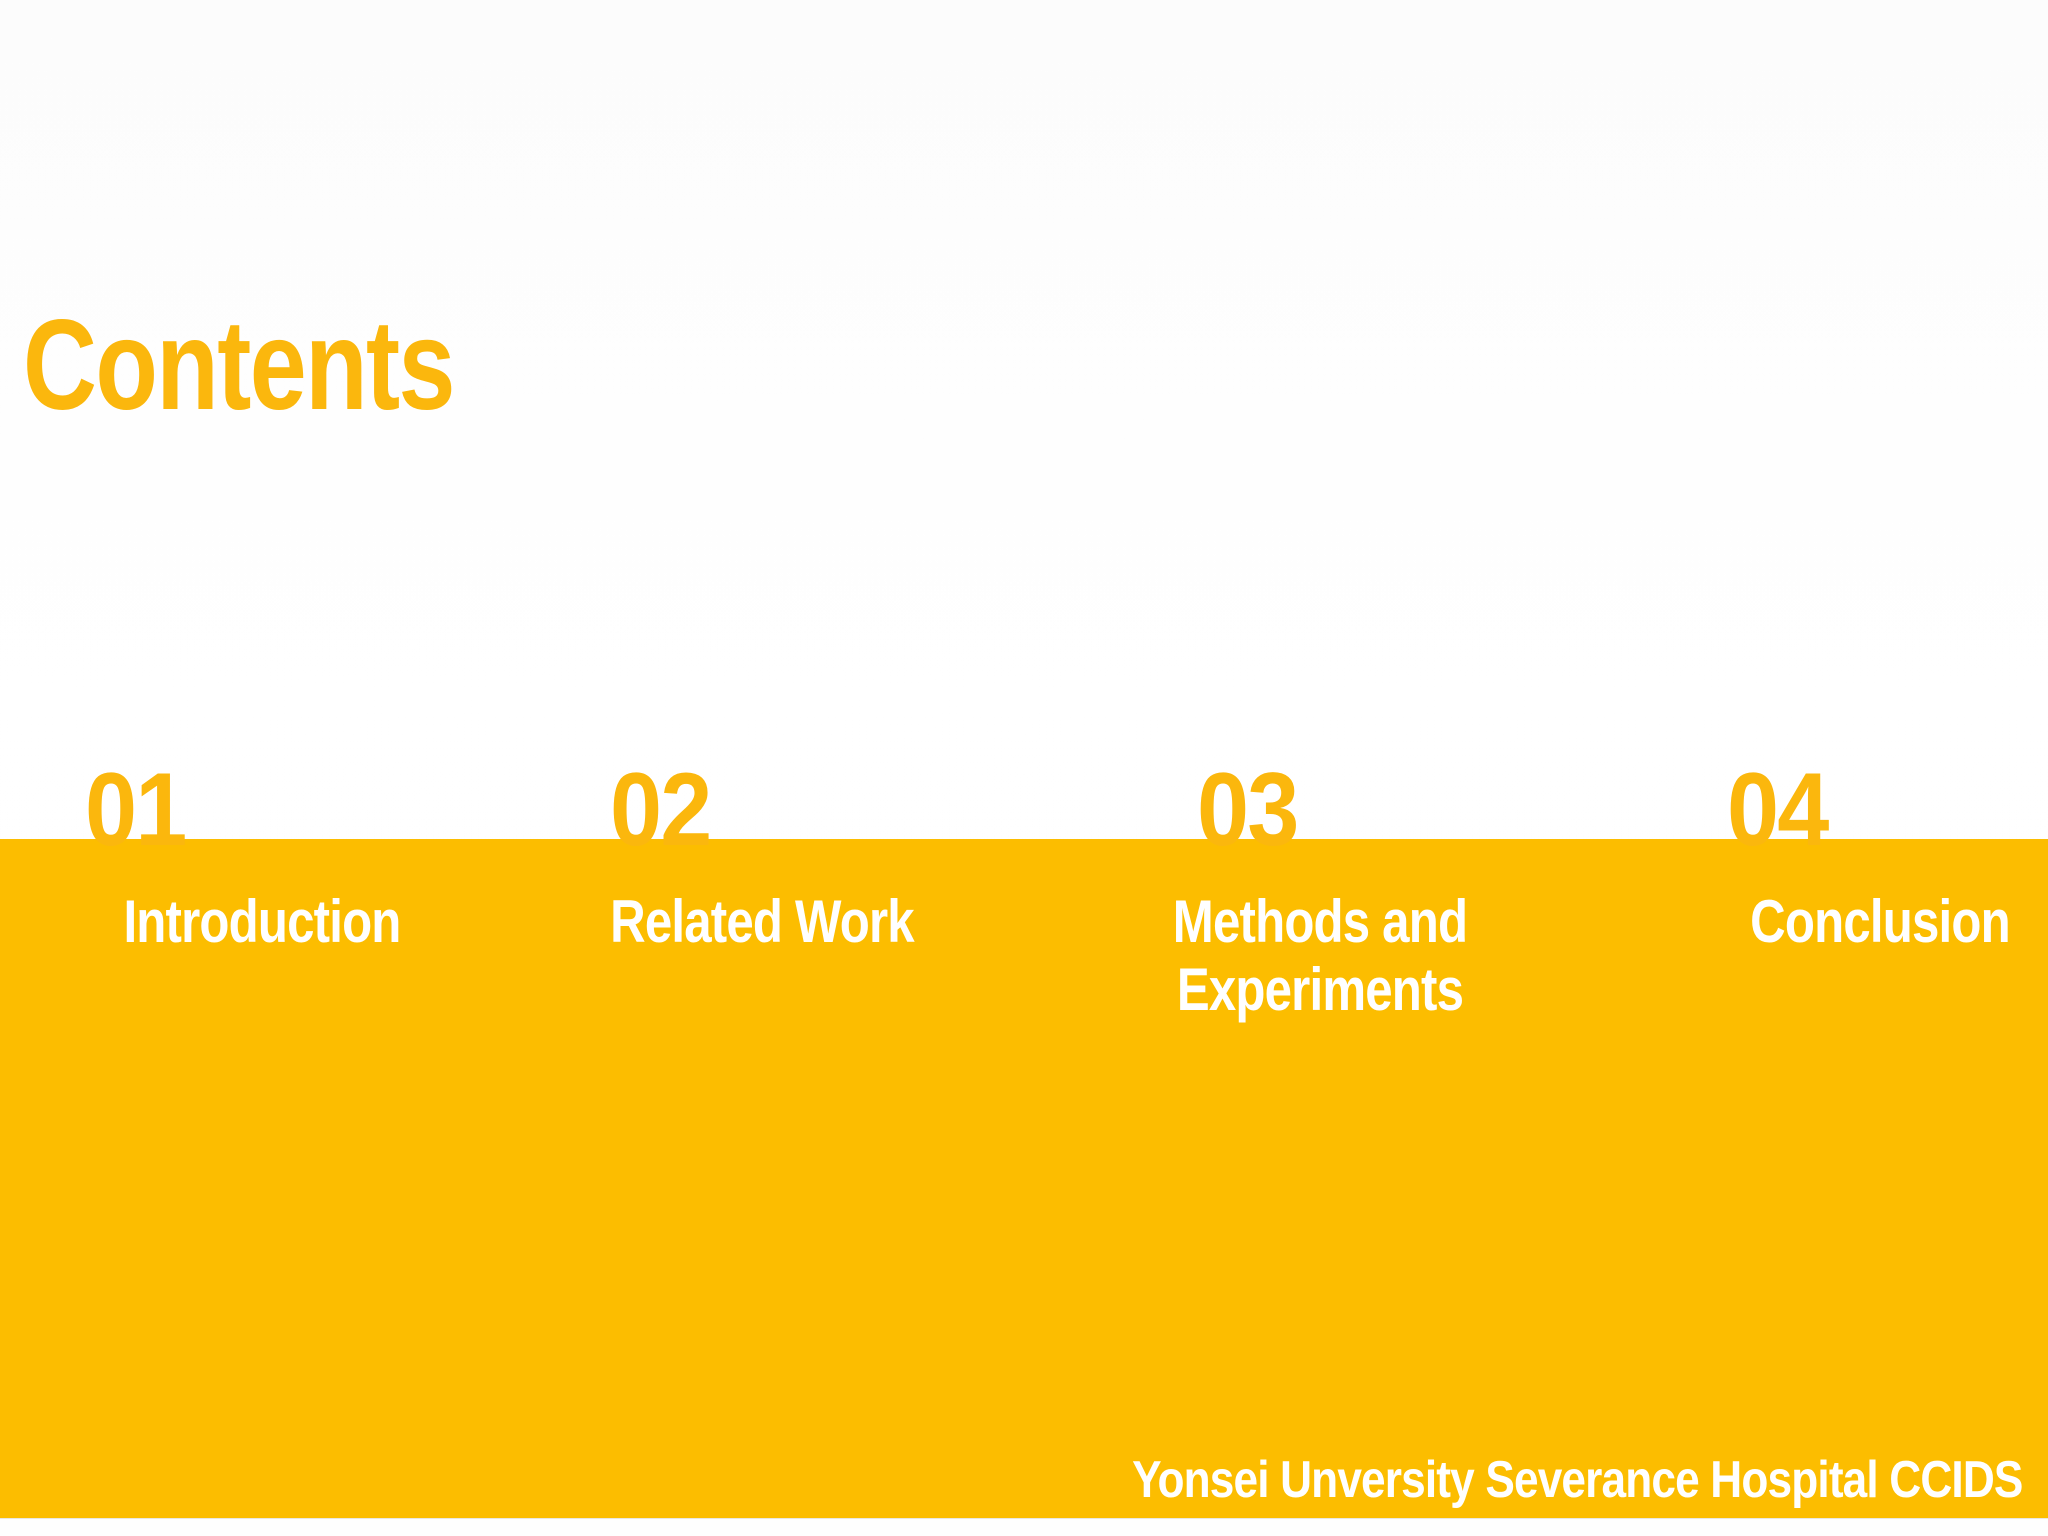  What do you see at coordinates (1778, 810) in the screenshot?
I see `section-number: 04` at bounding box center [1778, 810].